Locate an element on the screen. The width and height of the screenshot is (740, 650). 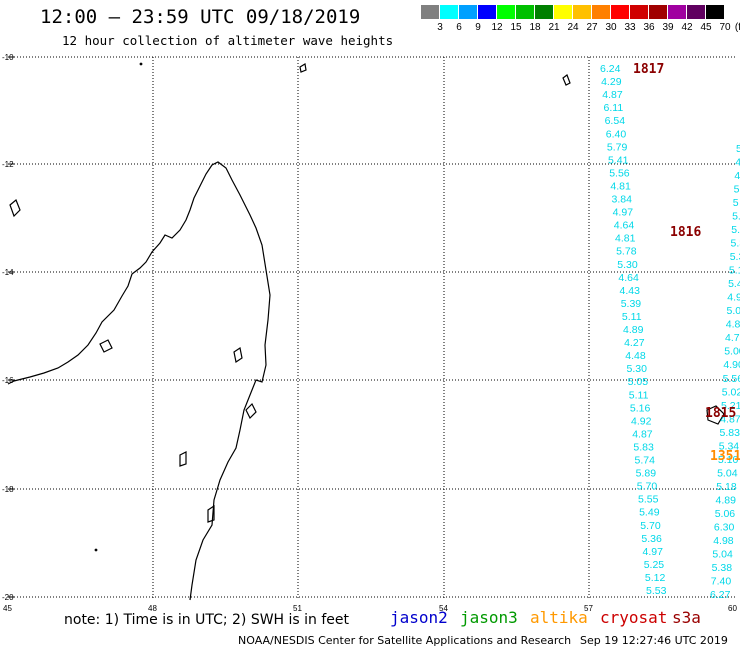
pass-label: 1815 is located at coordinates (720, 413).